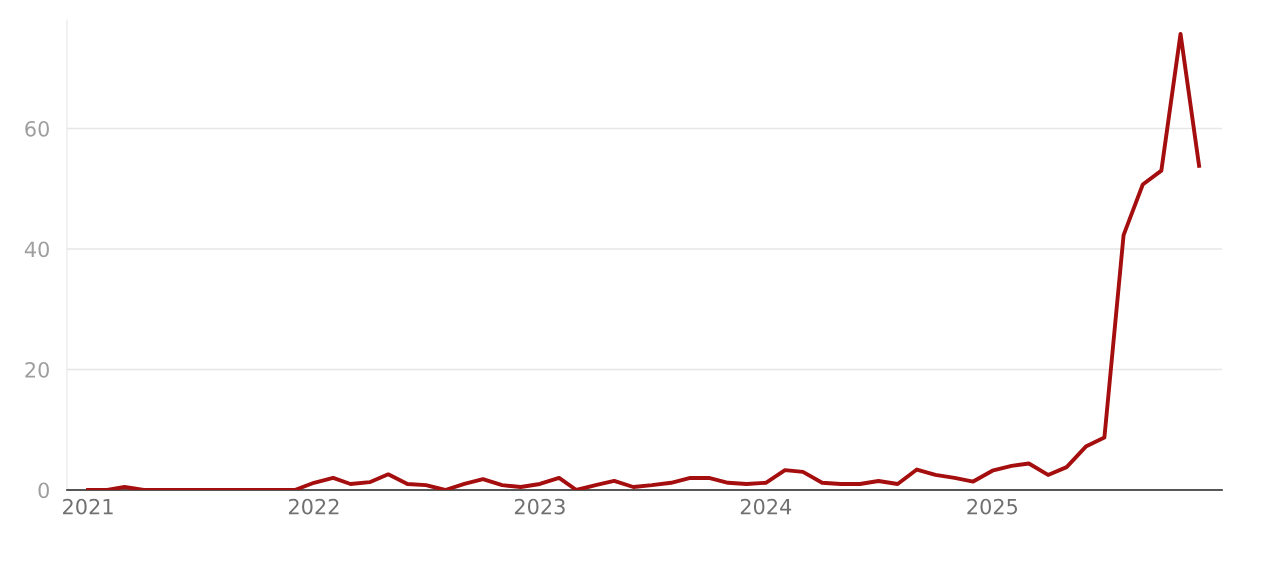  What do you see at coordinates (766, 506) in the screenshot?
I see `x-tick-label: 2024` at bounding box center [766, 506].